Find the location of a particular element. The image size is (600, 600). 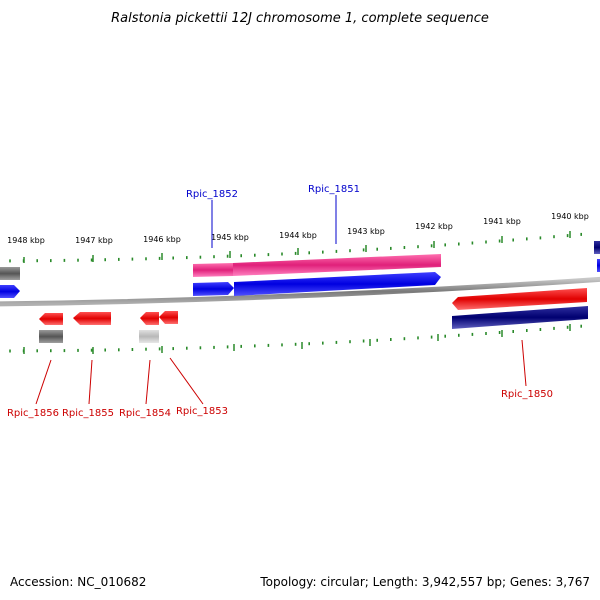

accession-text: Accession: NC_010682 is located at coordinates (78, 582).